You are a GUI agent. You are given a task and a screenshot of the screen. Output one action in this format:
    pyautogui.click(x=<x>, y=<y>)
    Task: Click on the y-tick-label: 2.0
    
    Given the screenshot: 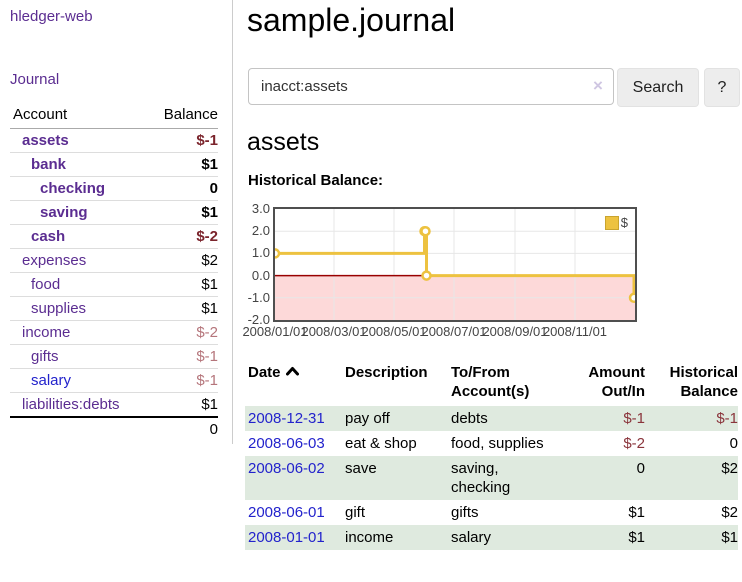 What is the action you would take?
    pyautogui.click(x=260, y=231)
    